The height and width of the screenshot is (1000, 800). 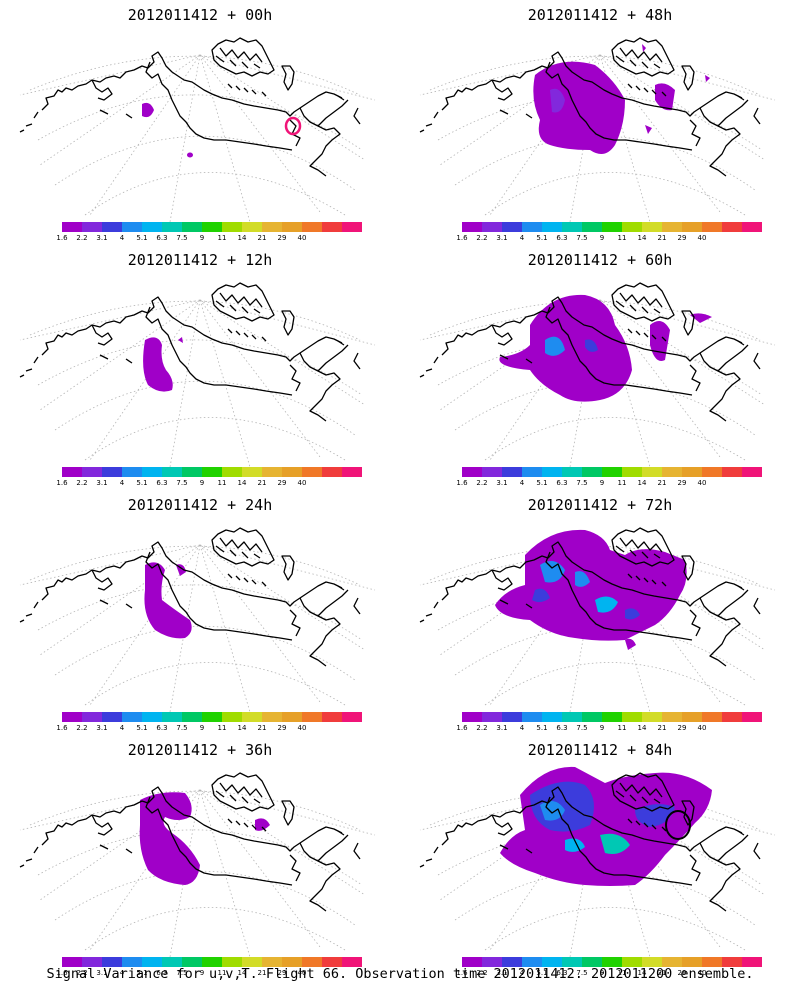 I want to click on colorbar-tick-label: 11, so click(x=622, y=973).